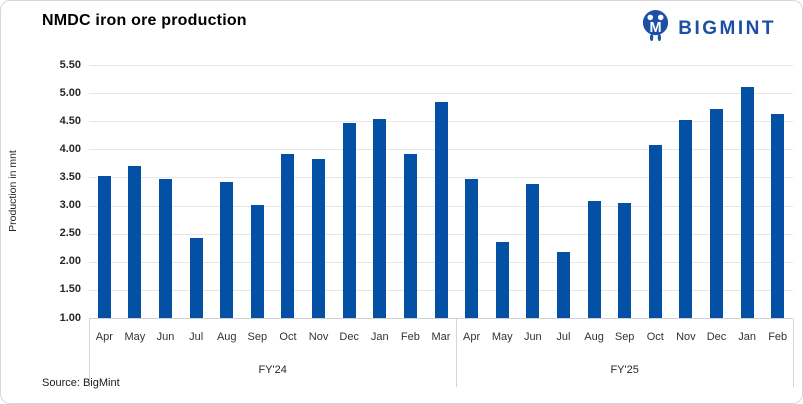  Describe the element at coordinates (144, 20) in the screenshot. I see `chart-title: NMDC iron ore production` at that location.